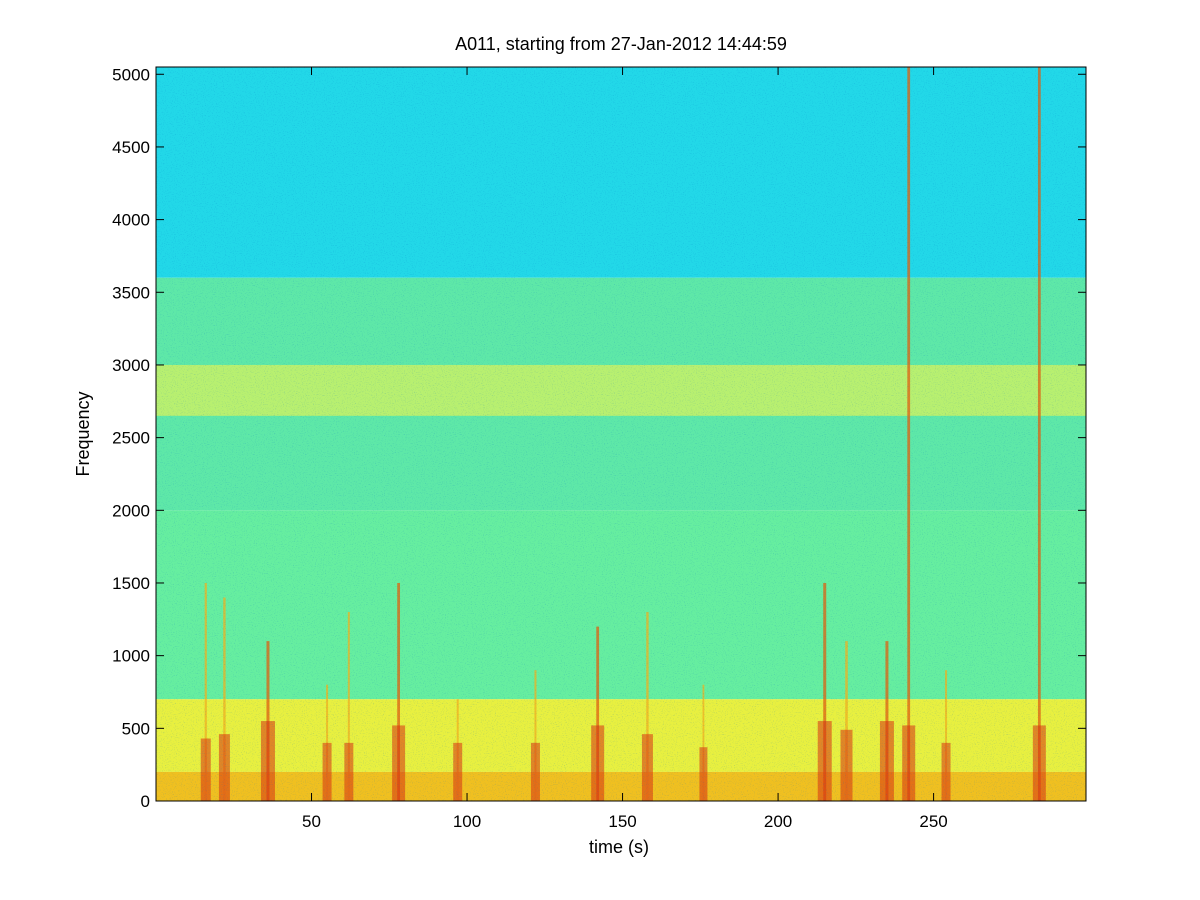 The width and height of the screenshot is (1200, 900). I want to click on y-tick-label: 3000, so click(131, 365).